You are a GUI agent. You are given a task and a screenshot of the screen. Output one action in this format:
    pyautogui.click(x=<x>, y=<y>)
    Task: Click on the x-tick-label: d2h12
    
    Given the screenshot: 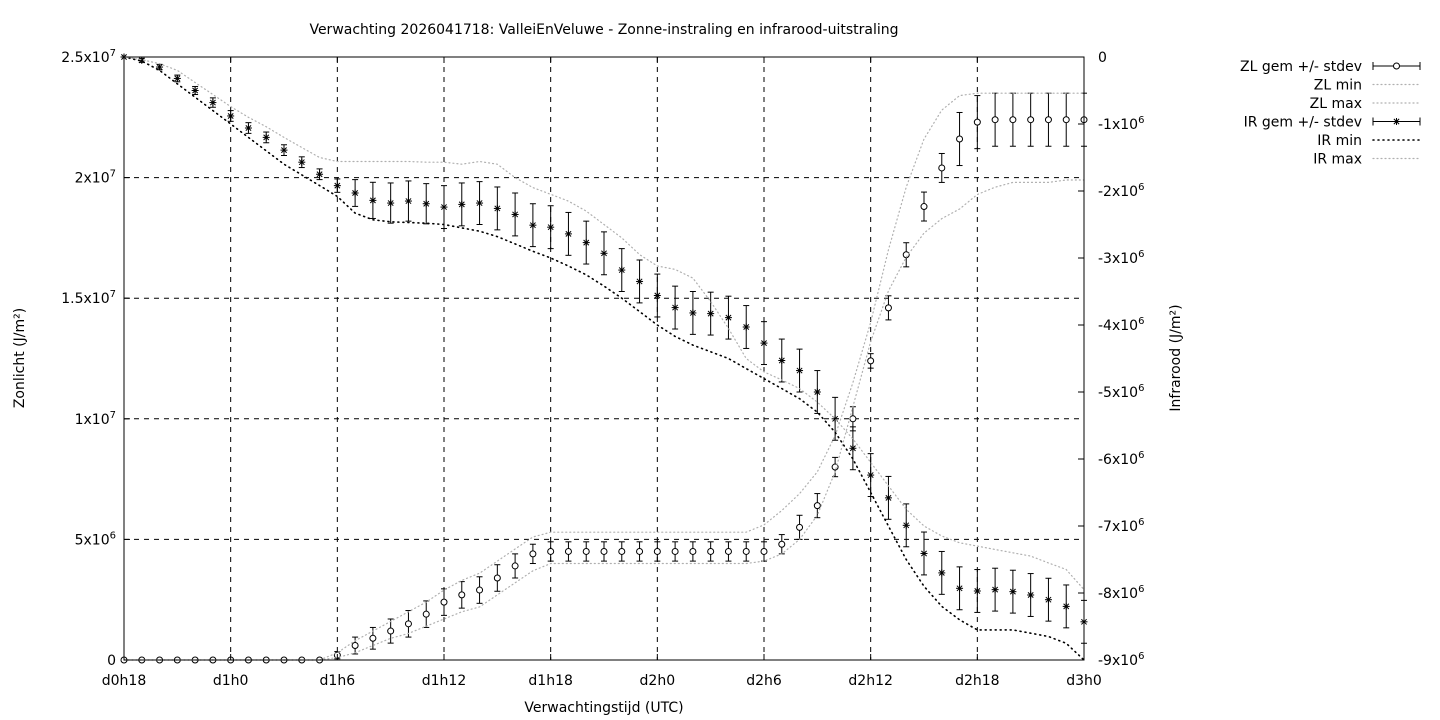 What is the action you would take?
    pyautogui.click(x=870, y=681)
    